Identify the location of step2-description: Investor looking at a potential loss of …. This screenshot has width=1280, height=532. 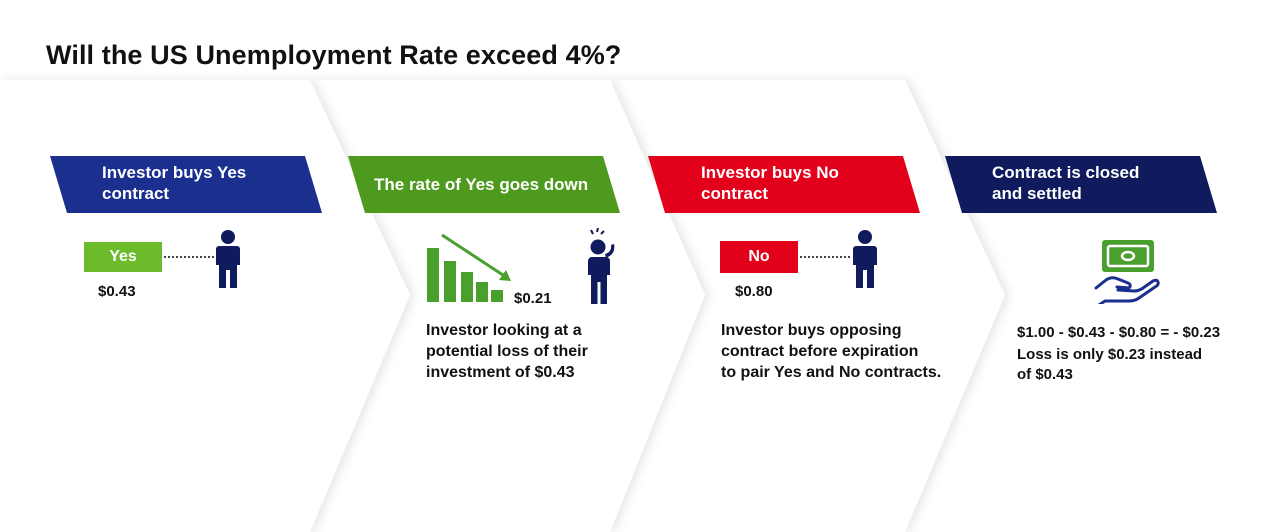
(507, 351).